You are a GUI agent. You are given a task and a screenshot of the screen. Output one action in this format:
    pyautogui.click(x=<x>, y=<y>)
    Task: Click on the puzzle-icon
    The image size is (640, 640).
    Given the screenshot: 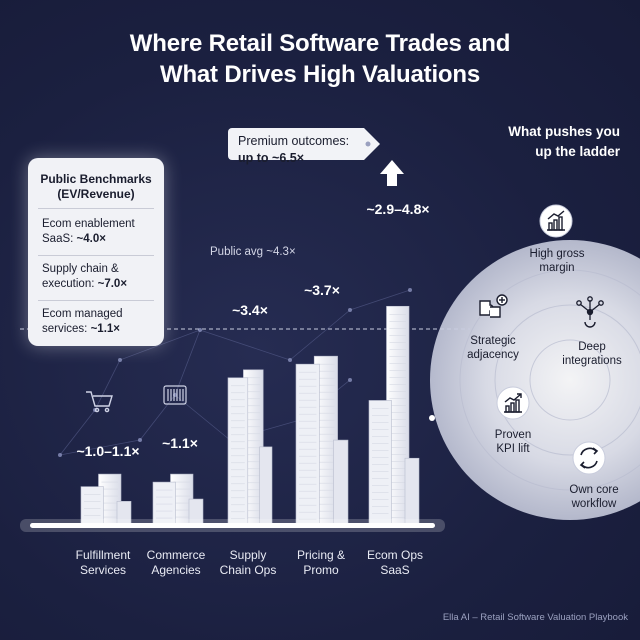 What is the action you would take?
    pyautogui.click(x=493, y=306)
    